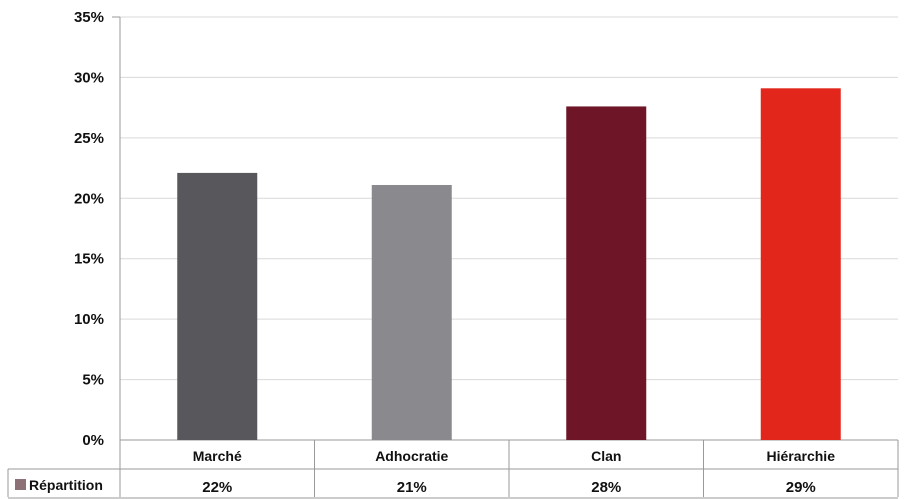 The image size is (905, 499). What do you see at coordinates (606, 456) in the screenshot?
I see `category-label: Clan` at bounding box center [606, 456].